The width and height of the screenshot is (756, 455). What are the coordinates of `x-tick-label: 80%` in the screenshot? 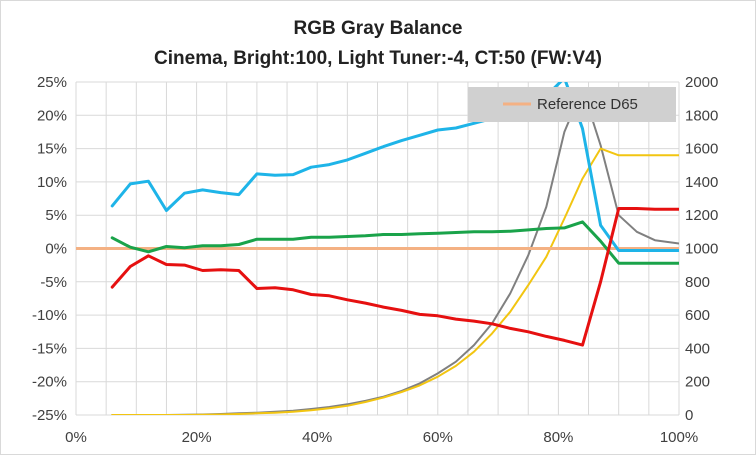 It's located at (558, 437).